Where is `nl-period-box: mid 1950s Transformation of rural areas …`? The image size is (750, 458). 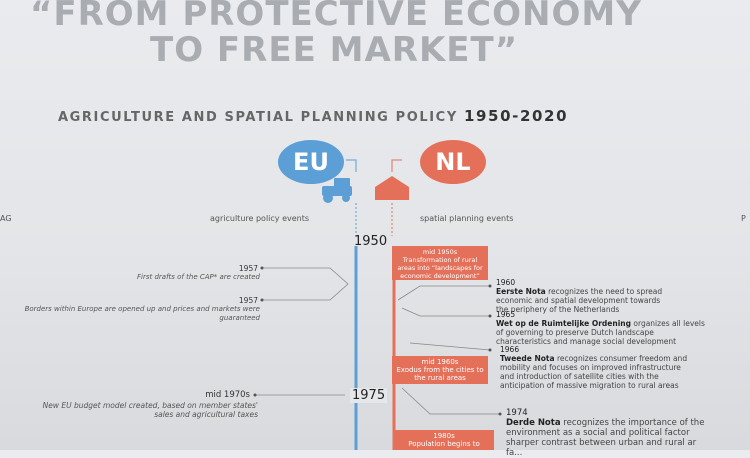 nl-period-box: mid 1950s Transformation of rural areas … is located at coordinates (440, 263).